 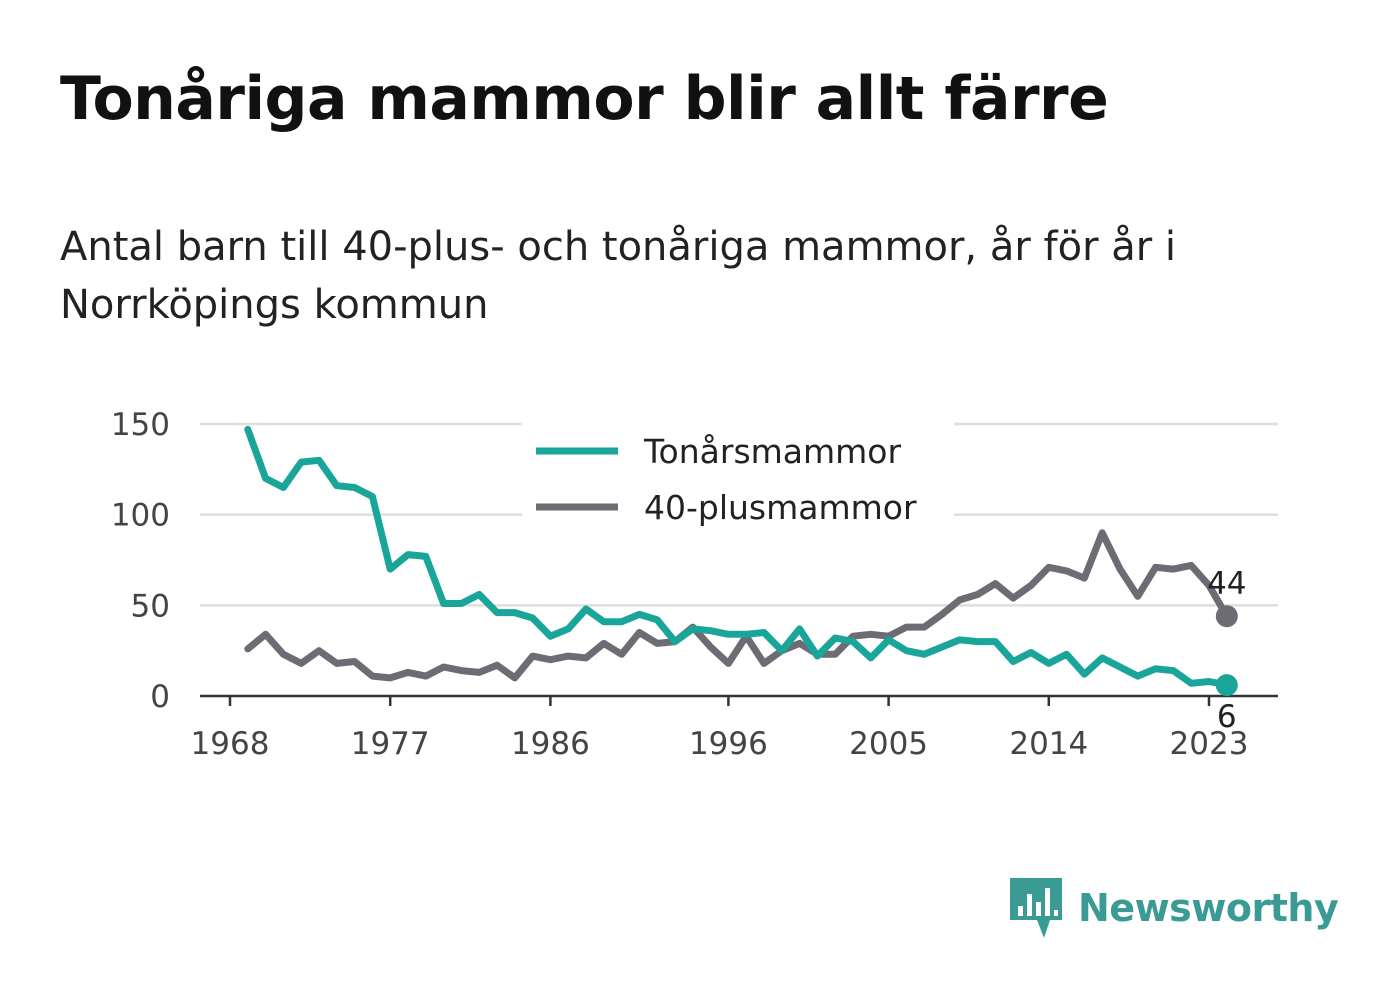 What do you see at coordinates (1036, 908) in the screenshot?
I see `bar-chart-speech-bubble-icon` at bounding box center [1036, 908].